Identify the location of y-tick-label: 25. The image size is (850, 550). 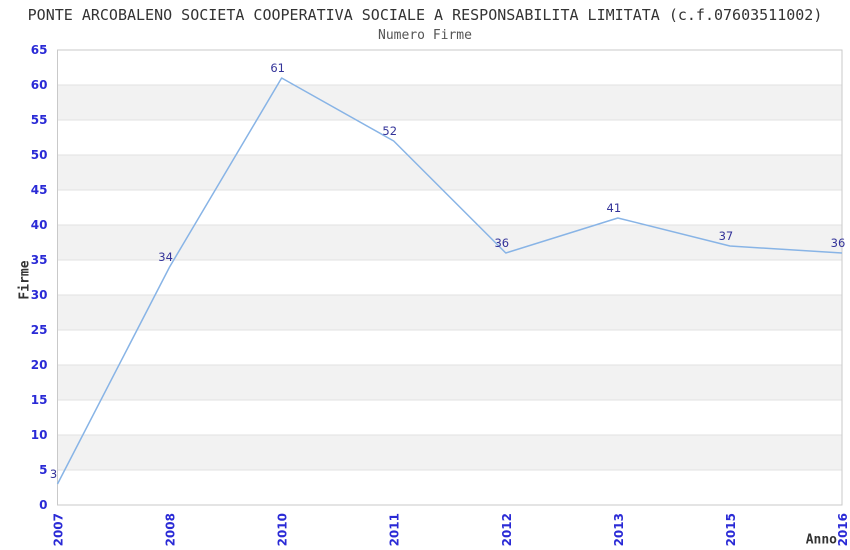
(39, 330).